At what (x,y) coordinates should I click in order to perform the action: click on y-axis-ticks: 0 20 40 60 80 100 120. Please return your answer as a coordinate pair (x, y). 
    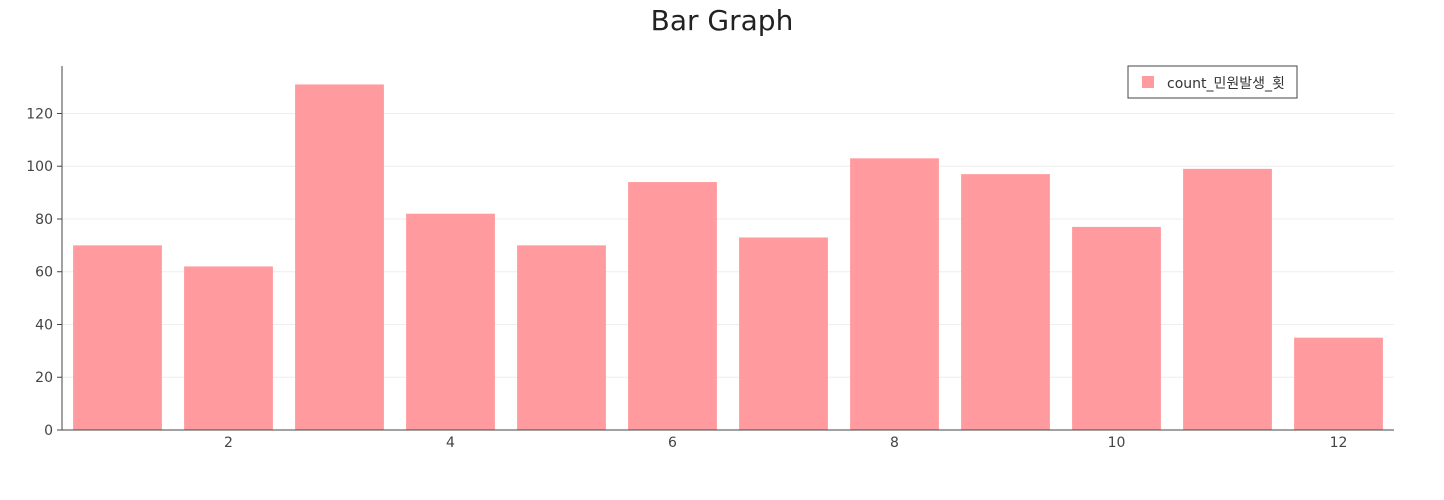
    Looking at the image, I should click on (44, 272).